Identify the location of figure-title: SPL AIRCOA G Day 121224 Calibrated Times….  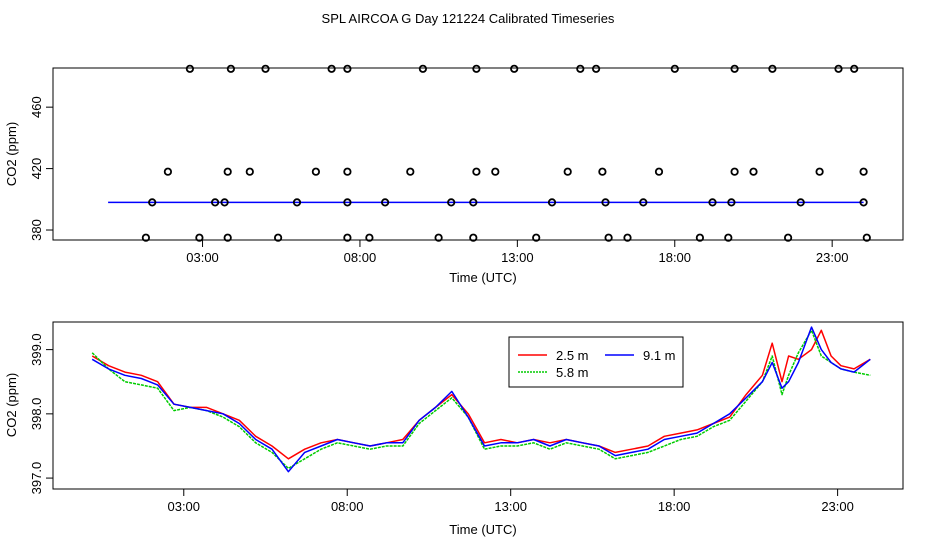
(468, 18).